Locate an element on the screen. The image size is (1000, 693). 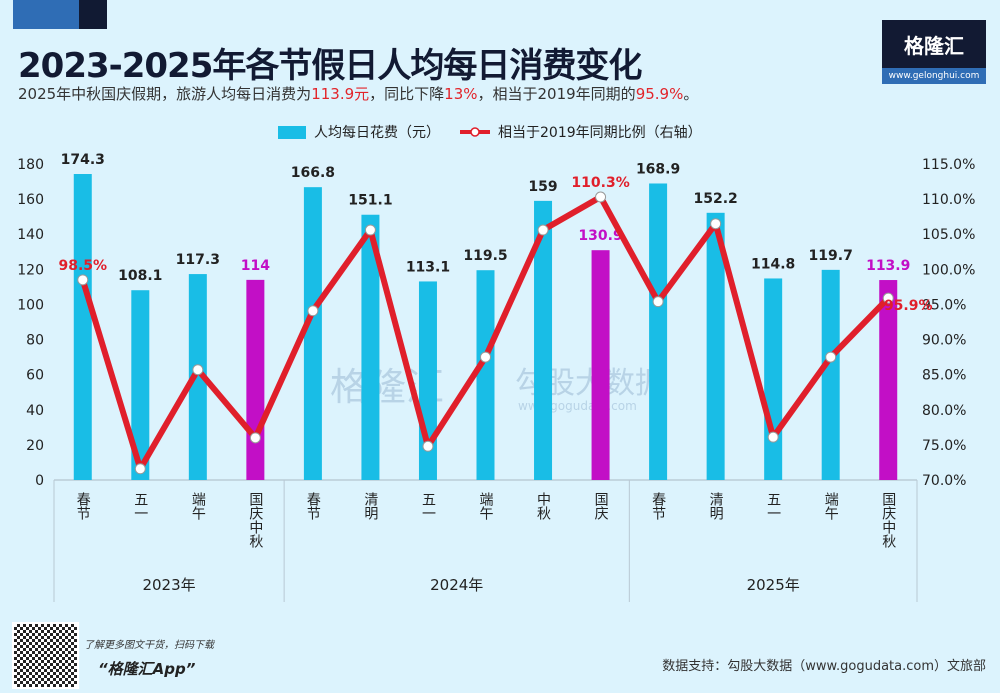
bar-label: 168.9 is located at coordinates (658, 169).